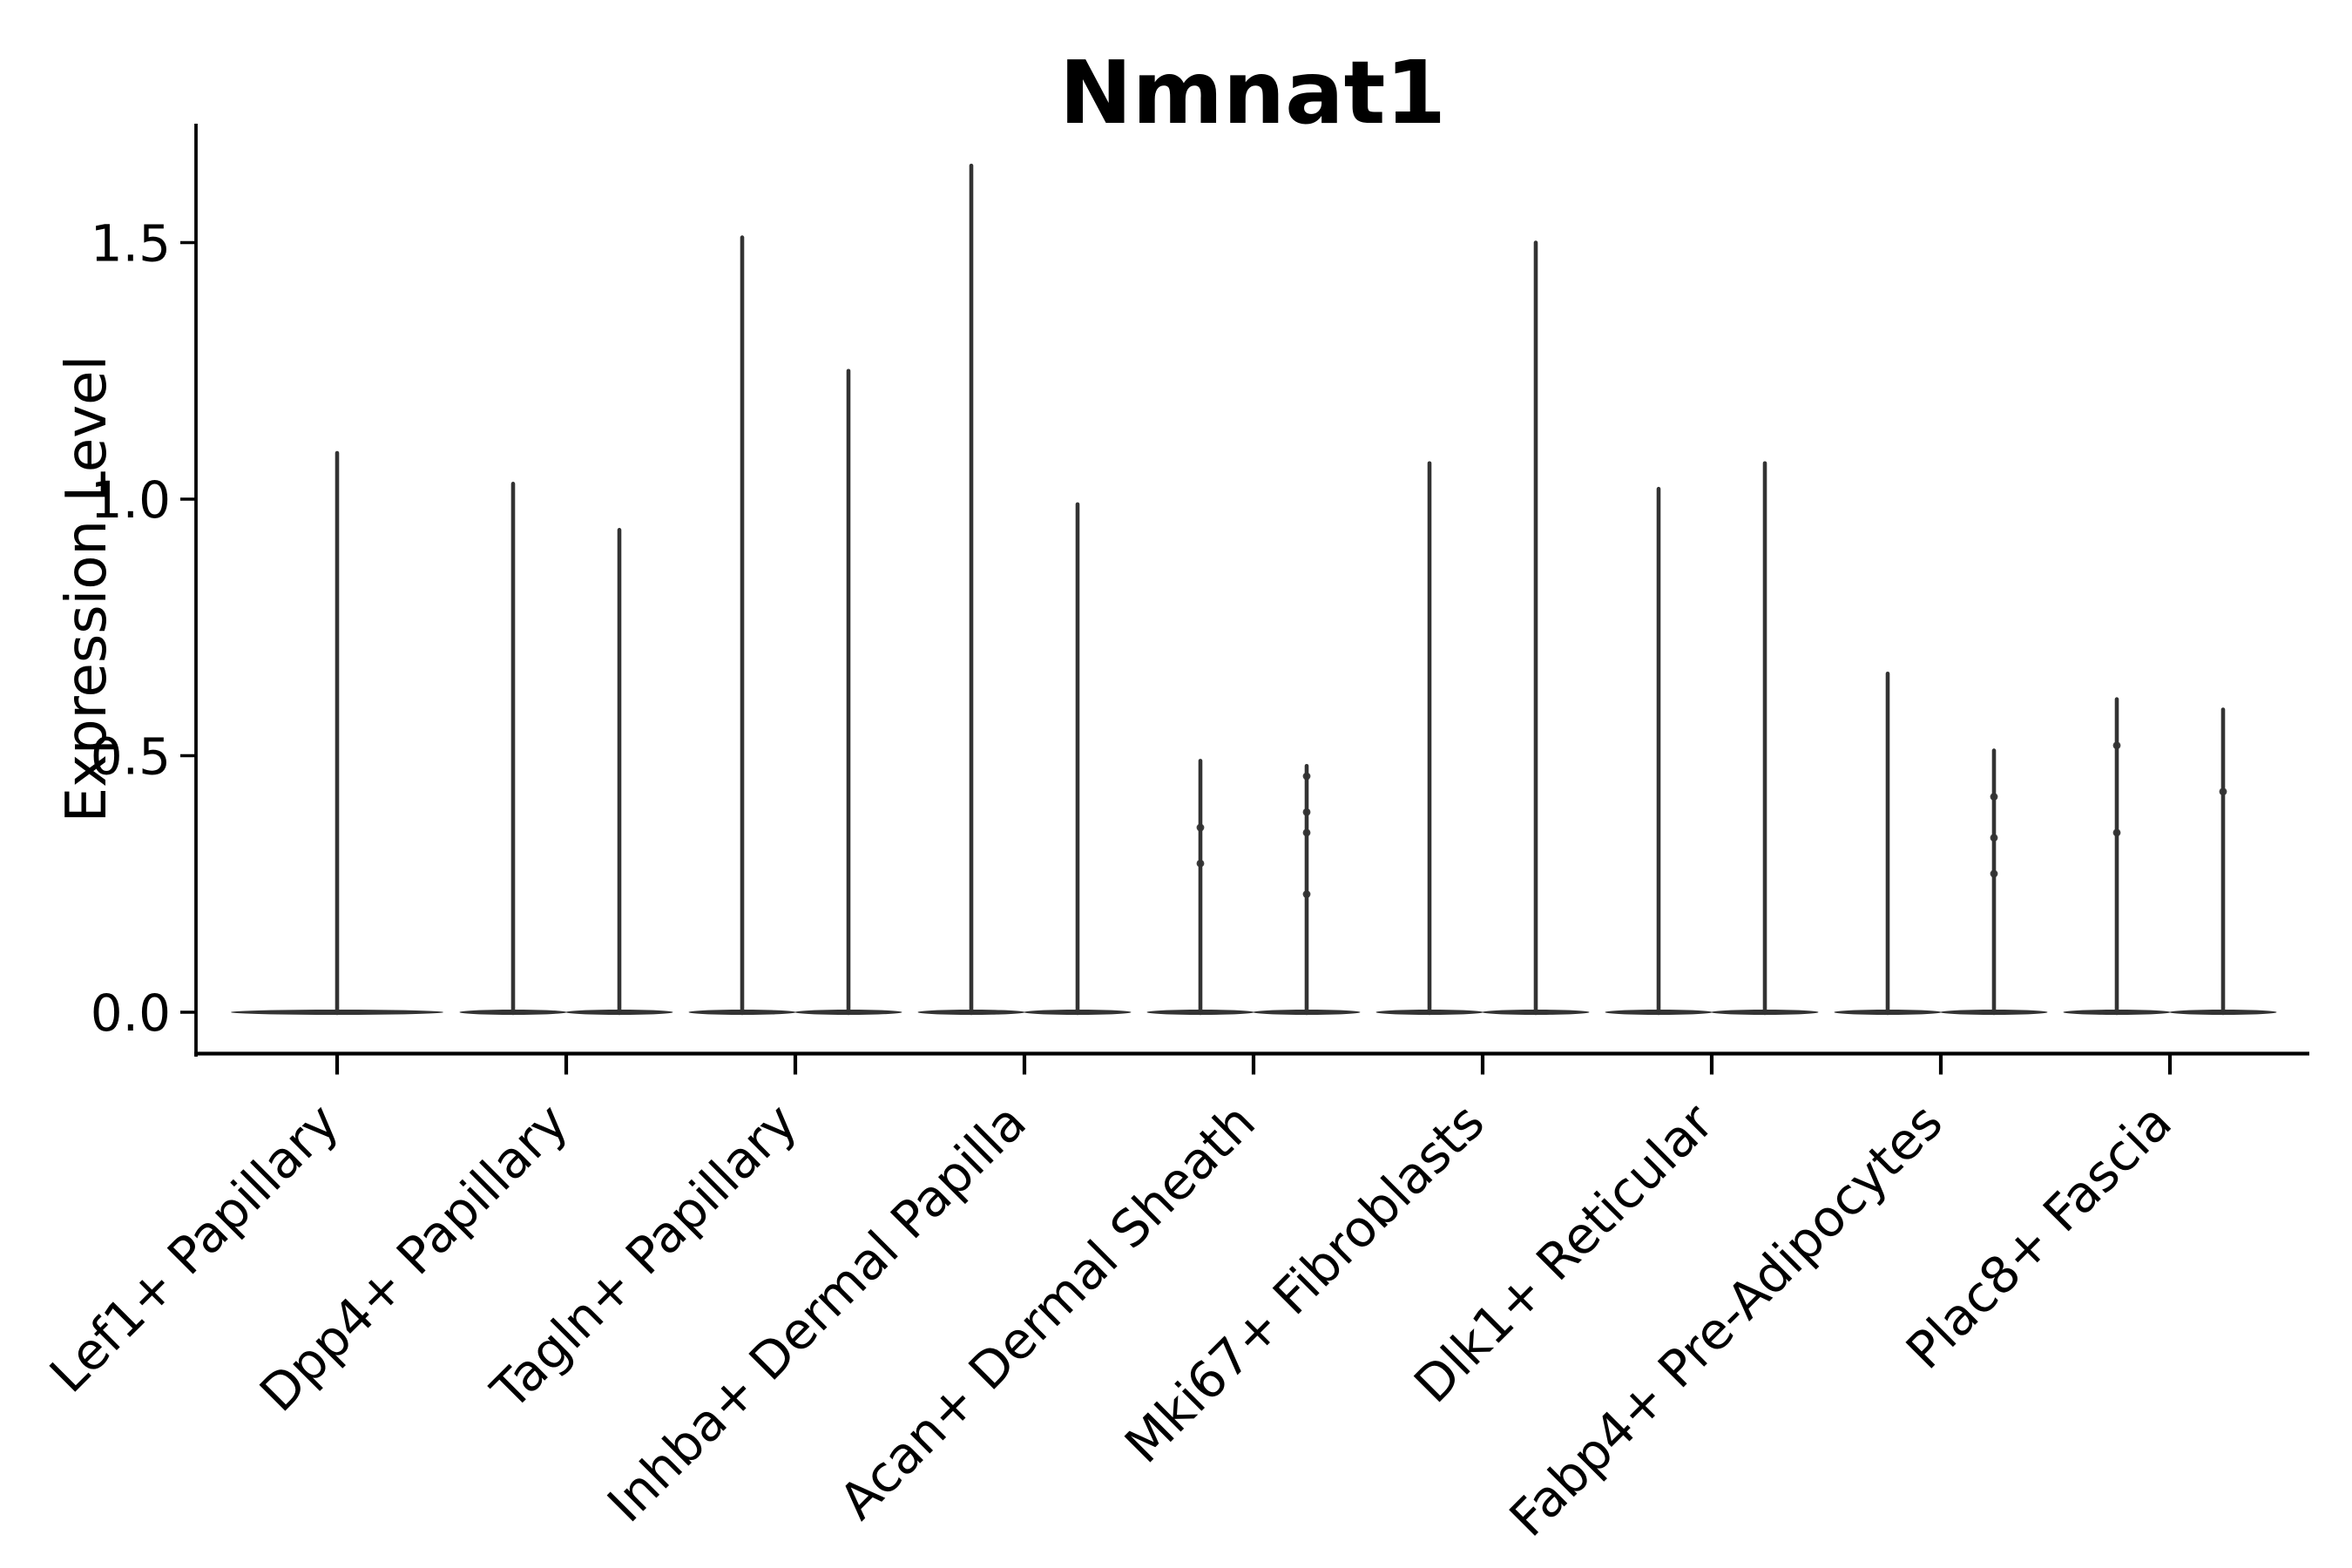 Image resolution: width=2352 pixels, height=1568 pixels. I want to click on y-tick-label: 1.0, so click(131, 500).